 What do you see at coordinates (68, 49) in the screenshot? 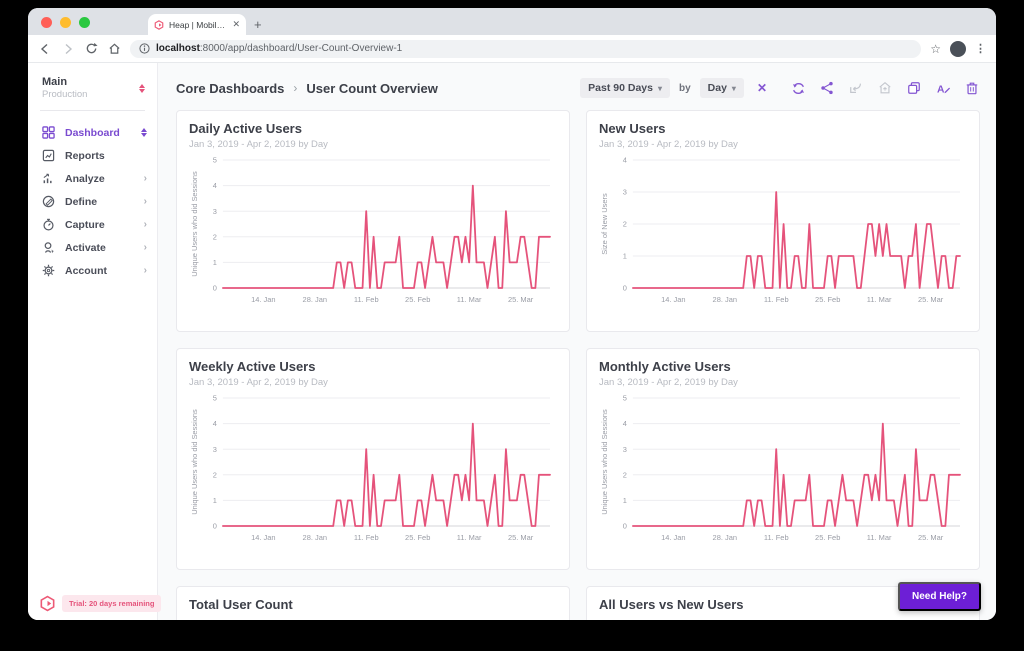
I see `forward-icon` at bounding box center [68, 49].